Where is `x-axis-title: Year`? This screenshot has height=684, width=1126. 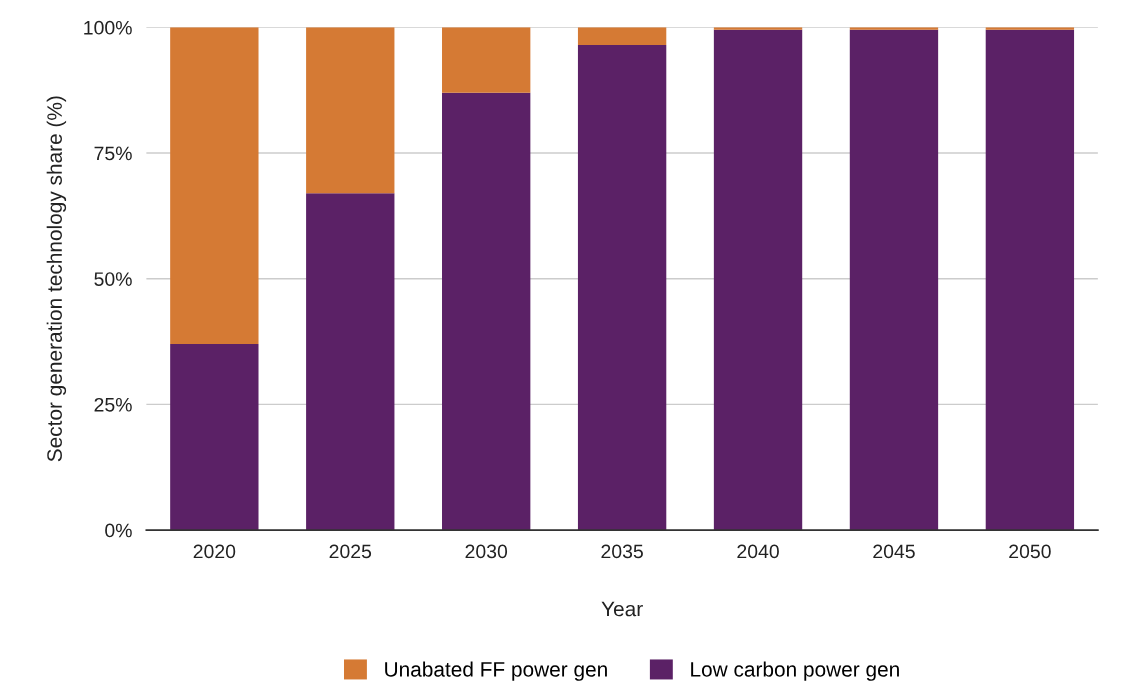 x-axis-title: Year is located at coordinates (622, 609).